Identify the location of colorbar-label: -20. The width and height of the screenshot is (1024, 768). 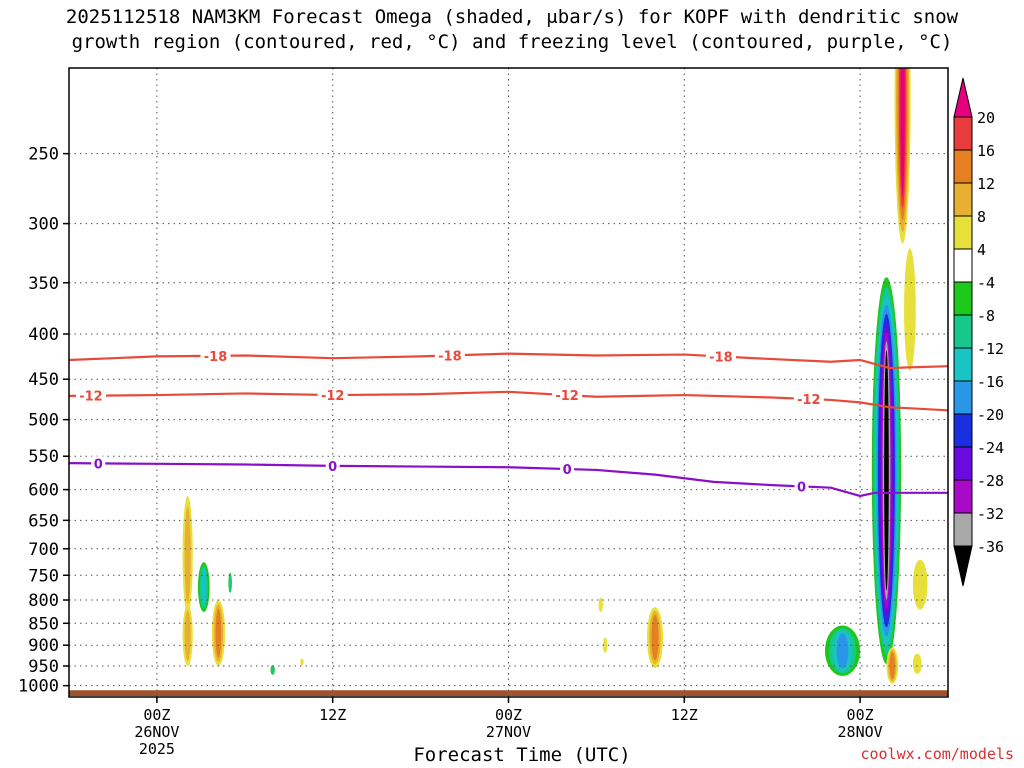
(990, 415).